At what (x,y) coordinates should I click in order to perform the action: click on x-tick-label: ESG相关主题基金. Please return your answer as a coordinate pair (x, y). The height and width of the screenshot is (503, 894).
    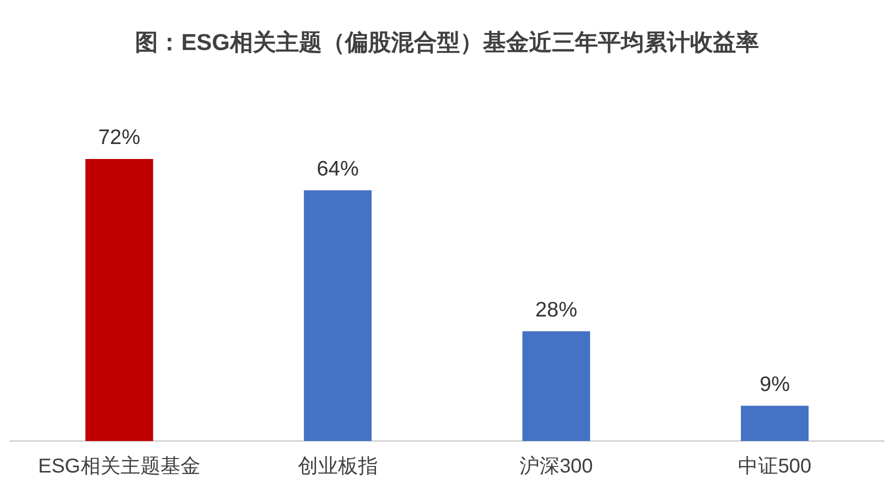
    Looking at the image, I should click on (119, 466).